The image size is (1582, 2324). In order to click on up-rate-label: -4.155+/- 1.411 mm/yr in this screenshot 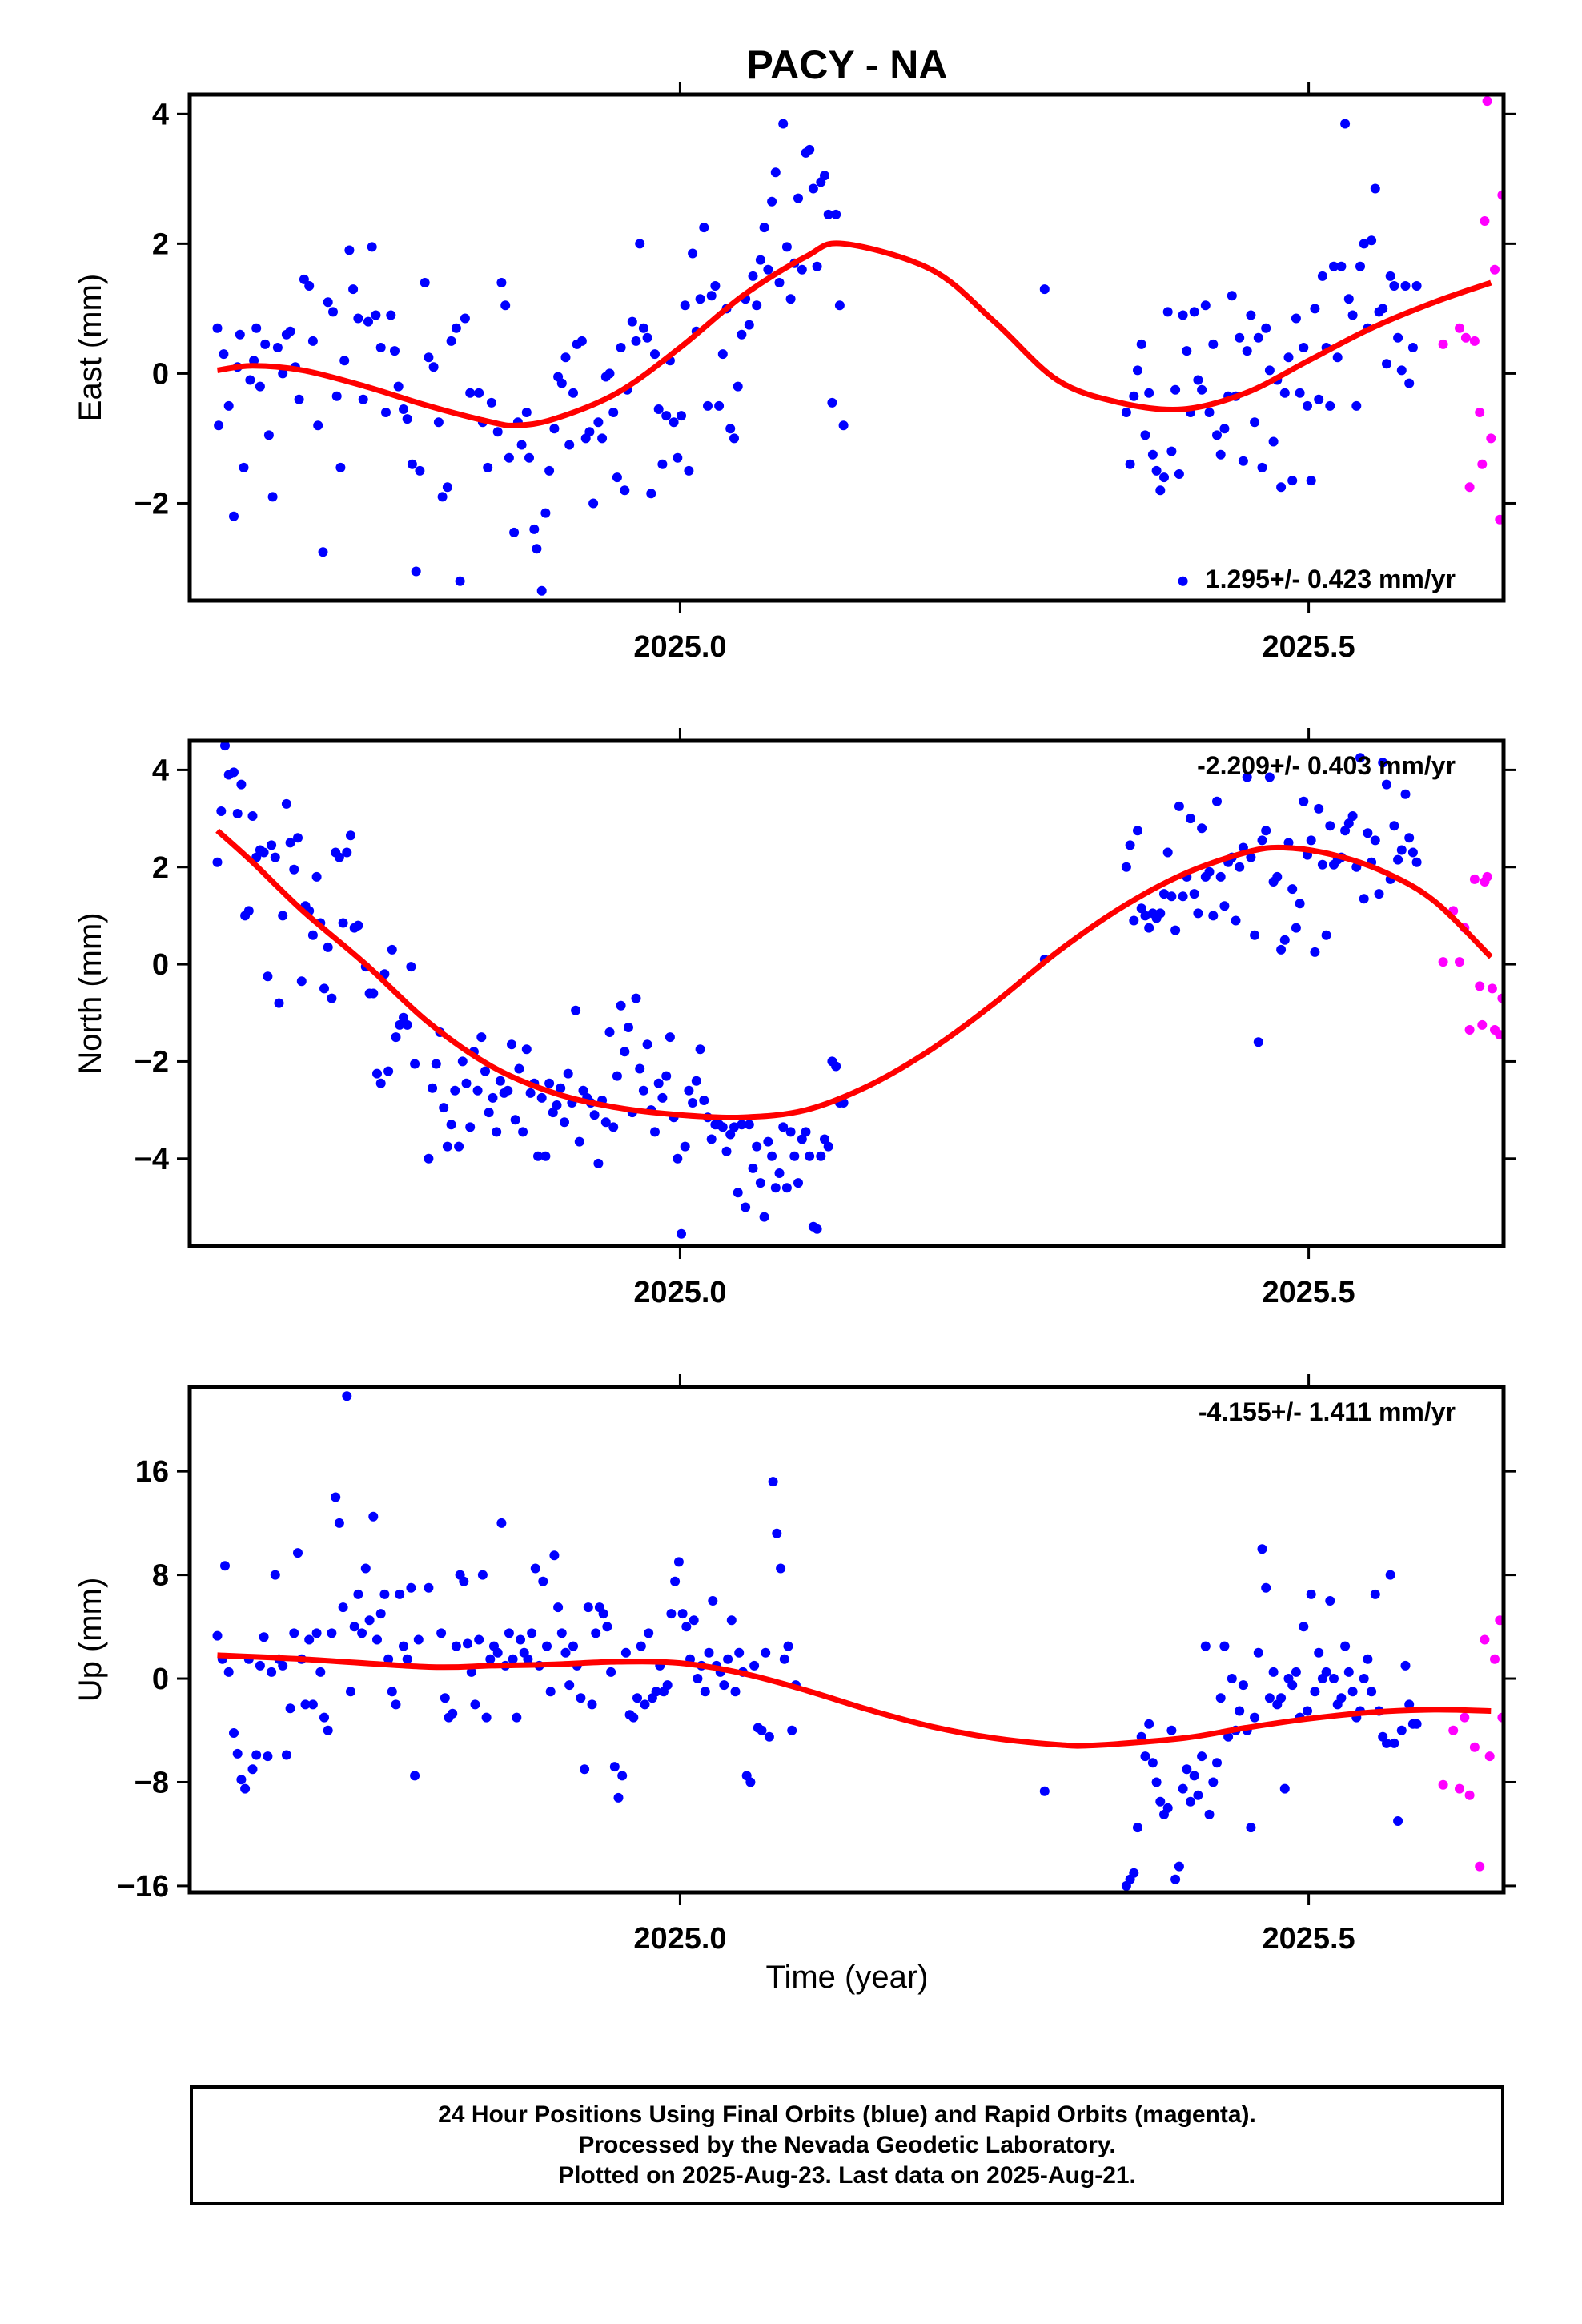, I will do `click(1328, 1411)`.